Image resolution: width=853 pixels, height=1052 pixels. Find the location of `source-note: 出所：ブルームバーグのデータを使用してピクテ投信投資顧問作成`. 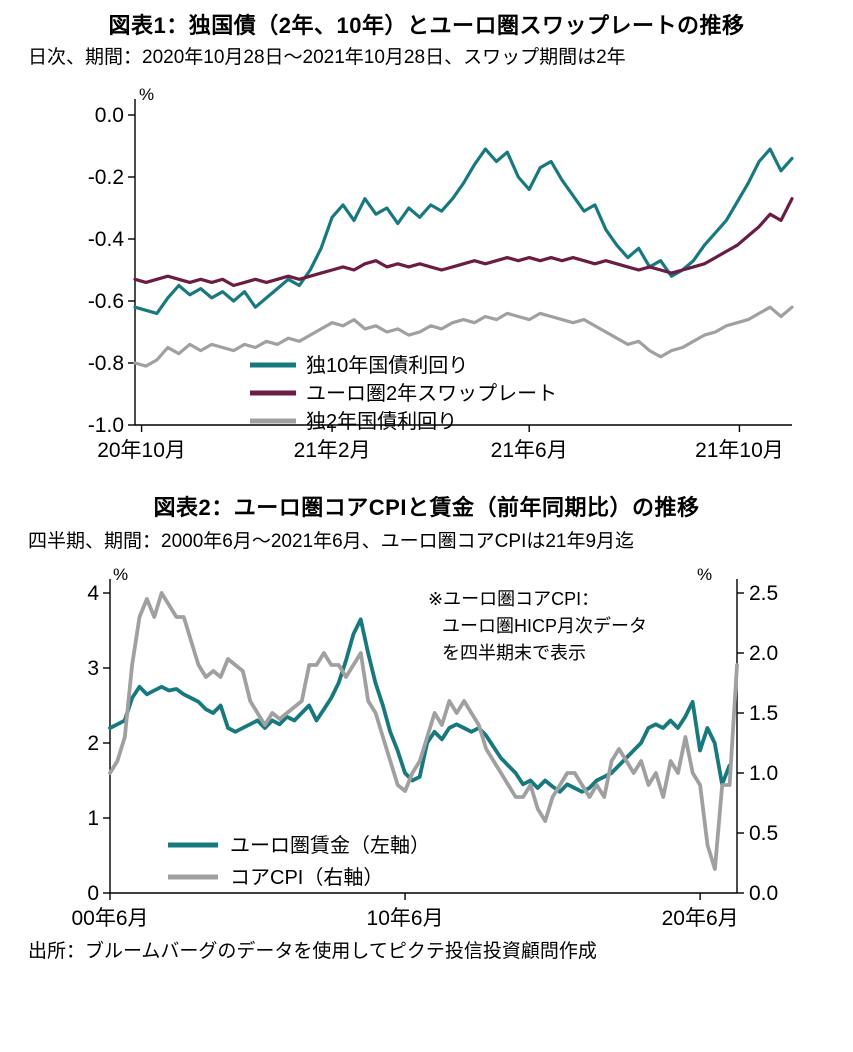

source-note: 出所：ブルームバーグのデータを使用してピクテ投信投資顧問作成 is located at coordinates (312, 951).